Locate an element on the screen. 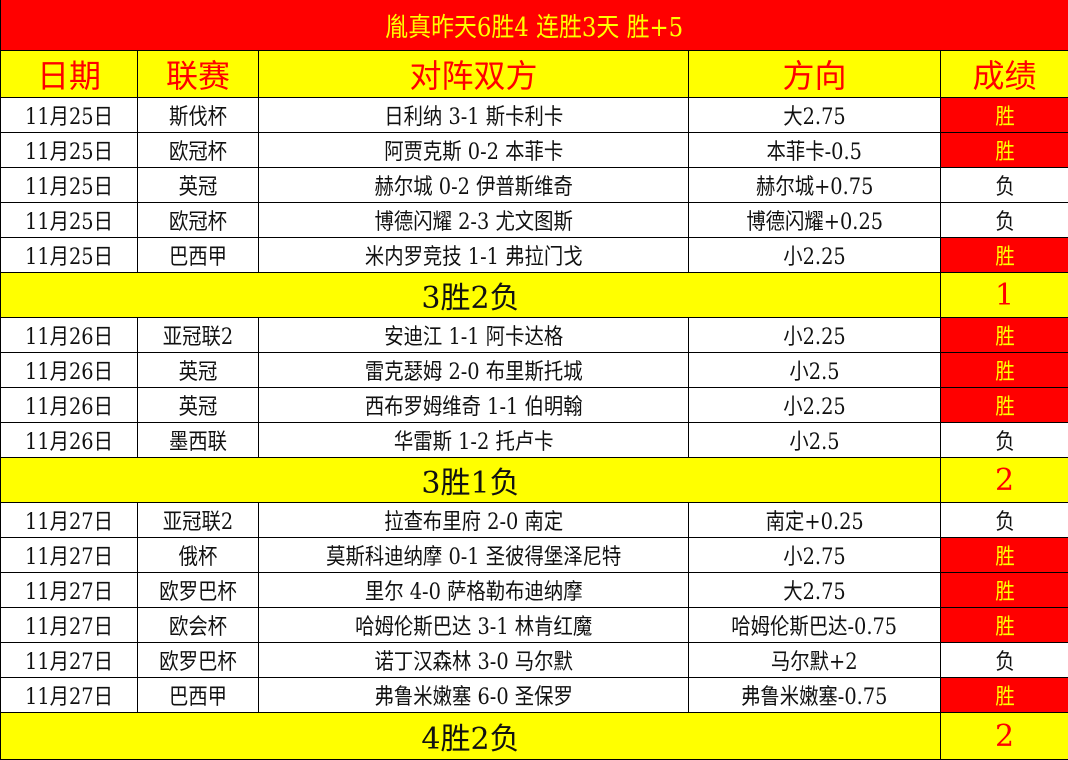 The image size is (1068, 760). match-text: 日利纳 3-1 斯卡利卡 is located at coordinates (473, 115).